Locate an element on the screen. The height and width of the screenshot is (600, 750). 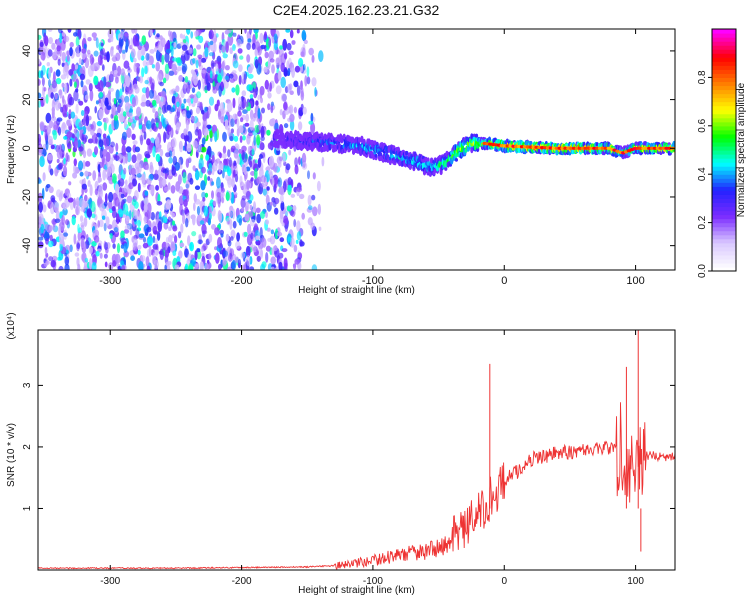
figure-title: C2E4.2025.162.23.21.G32 is located at coordinates (356, 10).